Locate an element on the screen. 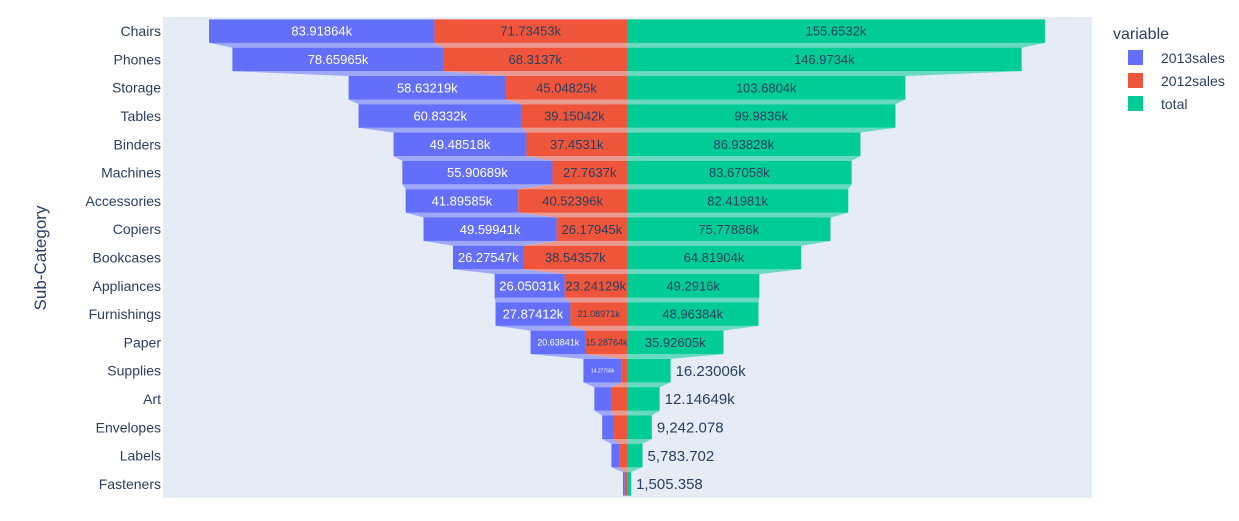  bar-2013sales-bookcases is located at coordinates (488, 257).